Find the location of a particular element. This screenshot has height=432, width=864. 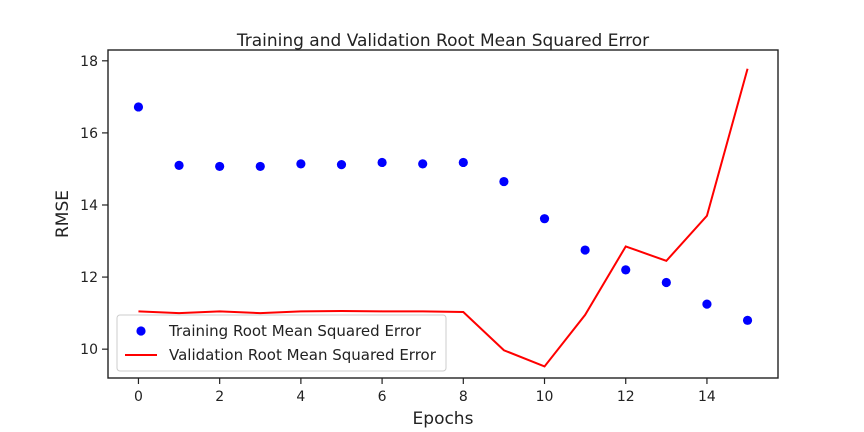

x-tick-label: 2 is located at coordinates (219, 397).